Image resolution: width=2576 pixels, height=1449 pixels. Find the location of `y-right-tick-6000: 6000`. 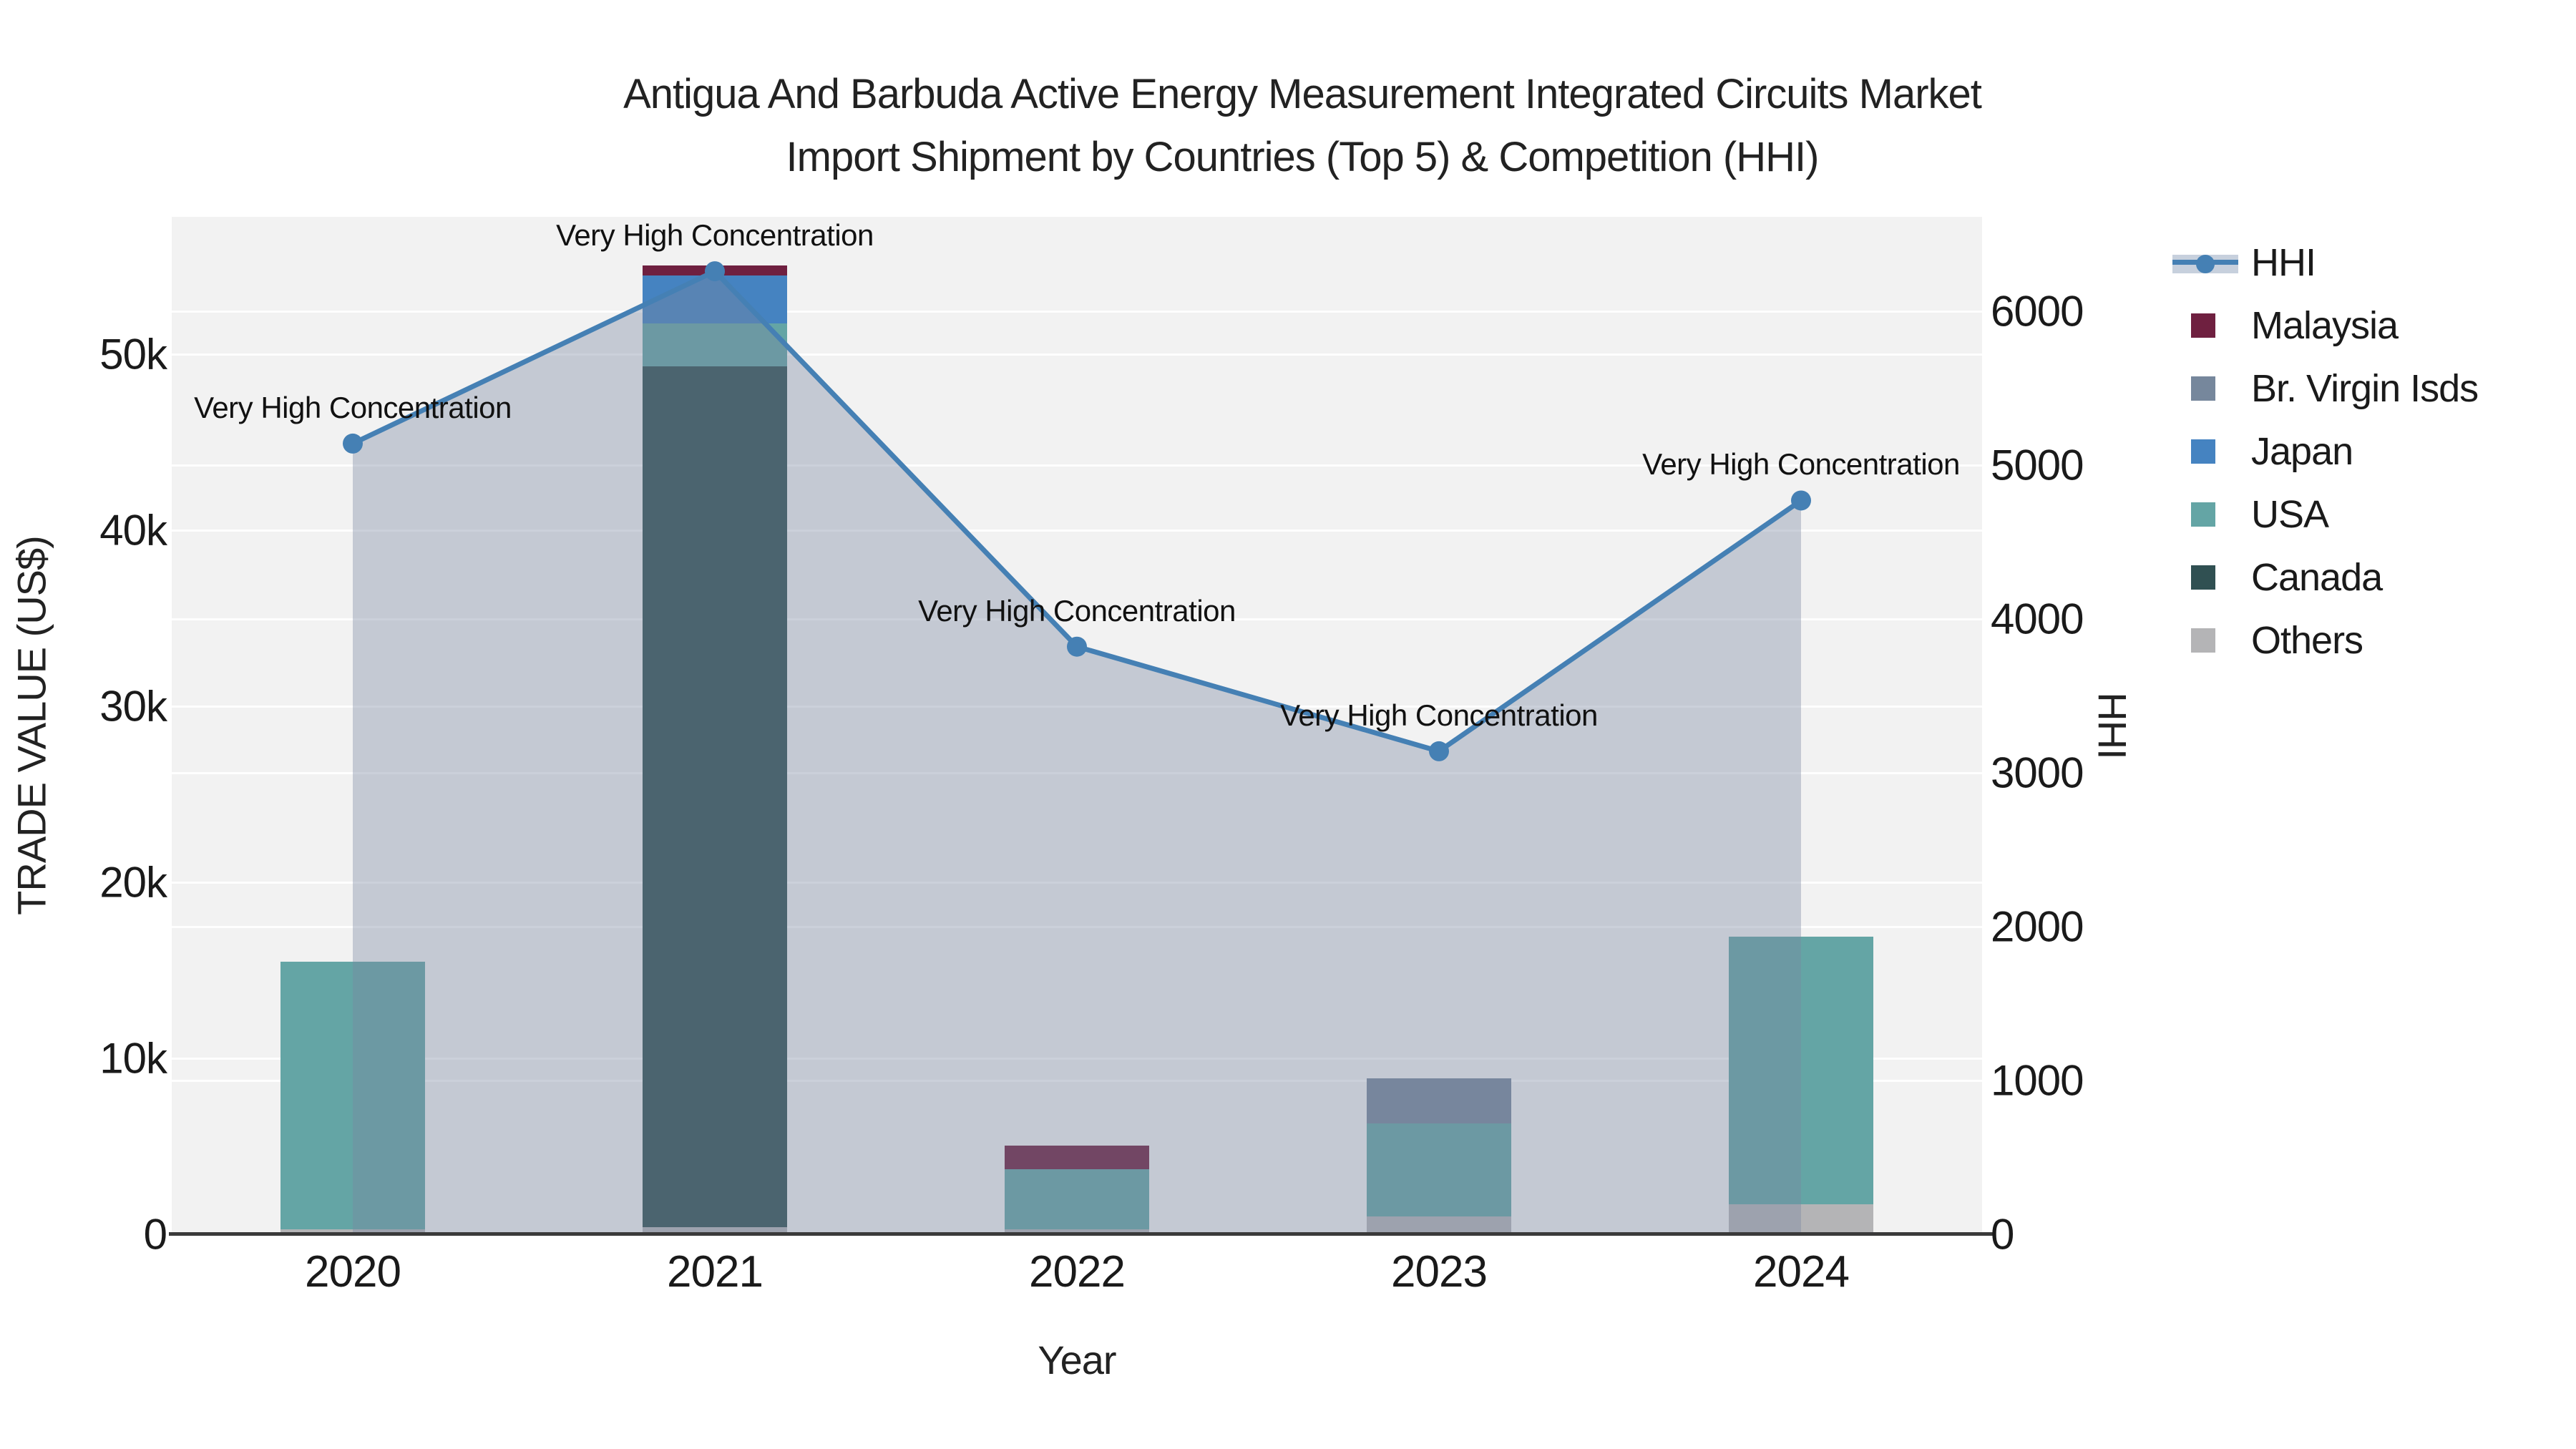

y-right-tick-6000: 6000 is located at coordinates (2037, 311).